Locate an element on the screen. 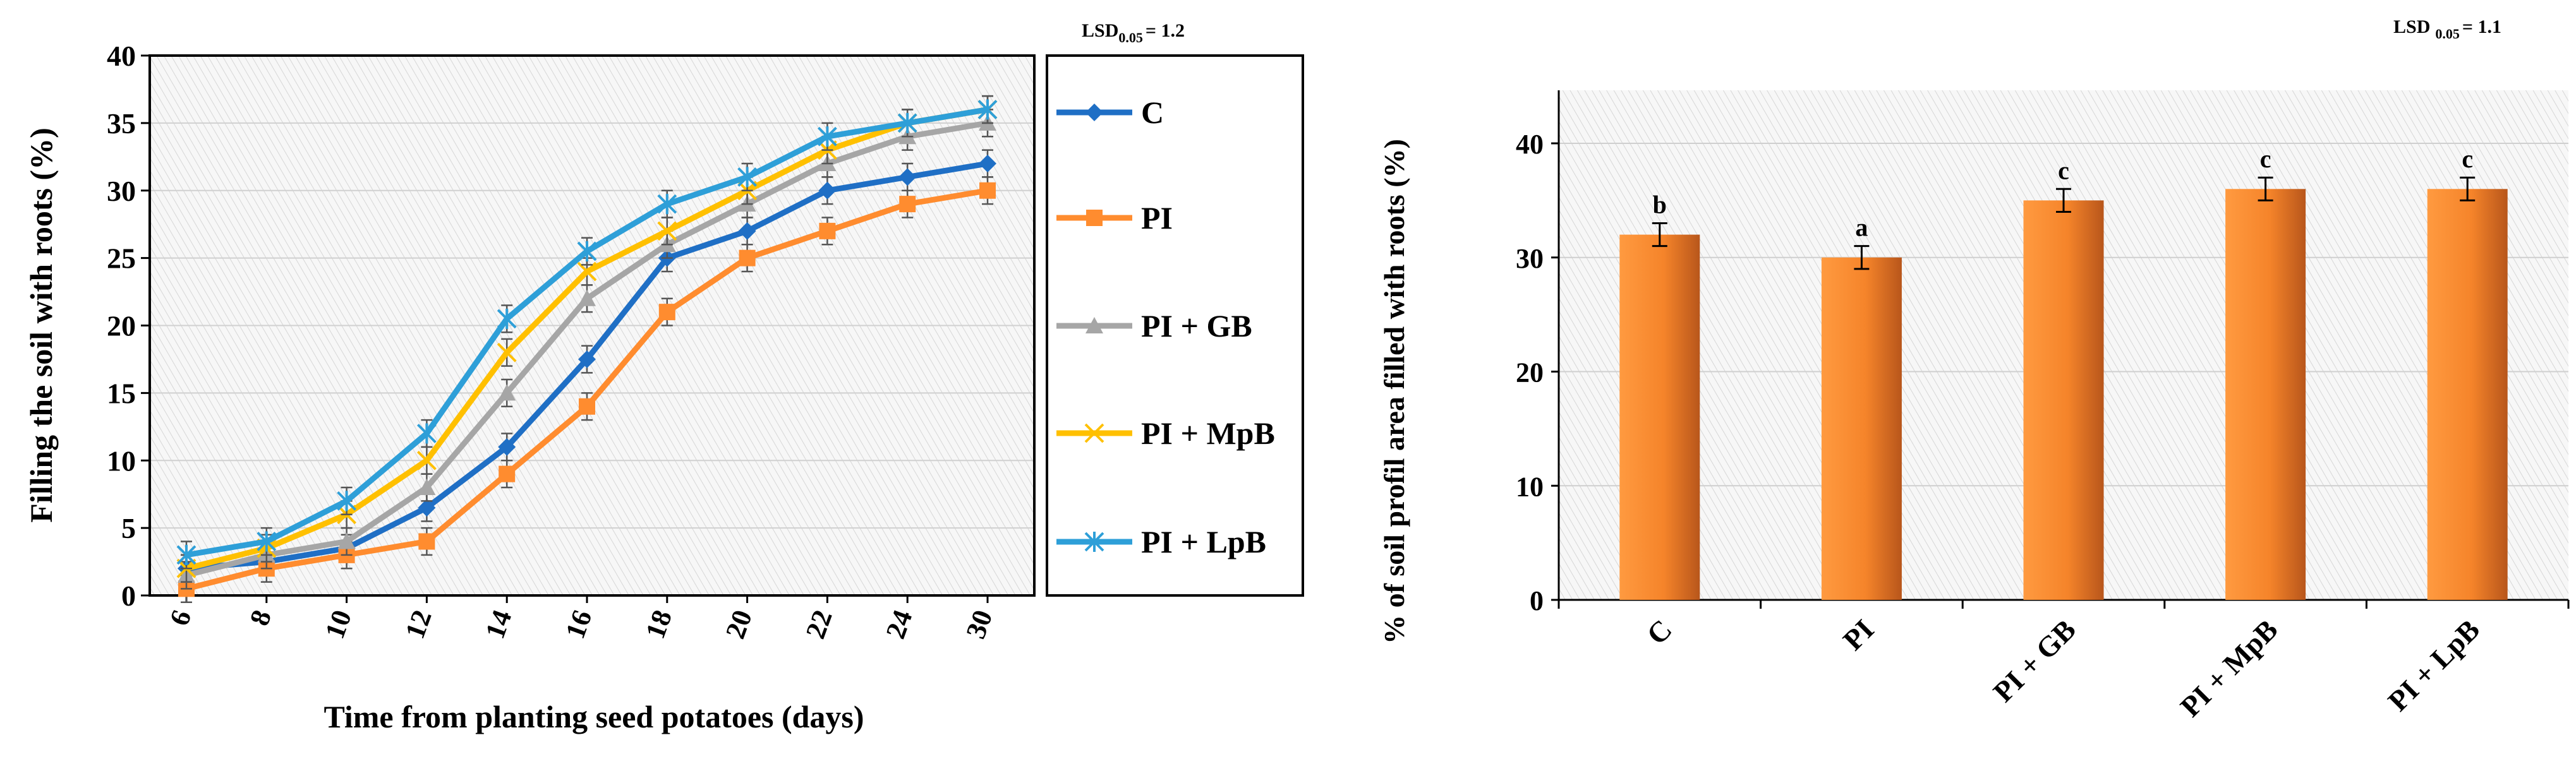 Image resolution: width=2576 pixels, height=759 pixels. legend-item: PI + LpB is located at coordinates (1161, 541).